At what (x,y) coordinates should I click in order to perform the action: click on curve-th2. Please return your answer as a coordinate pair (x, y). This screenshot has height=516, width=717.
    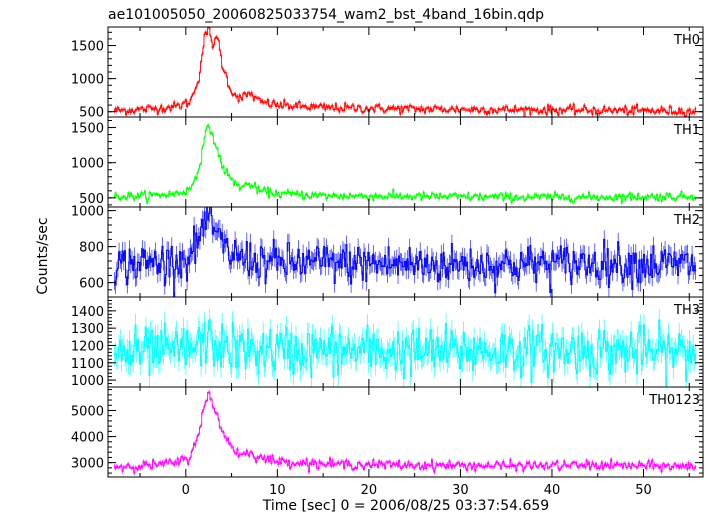
    Looking at the image, I should click on (405, 252).